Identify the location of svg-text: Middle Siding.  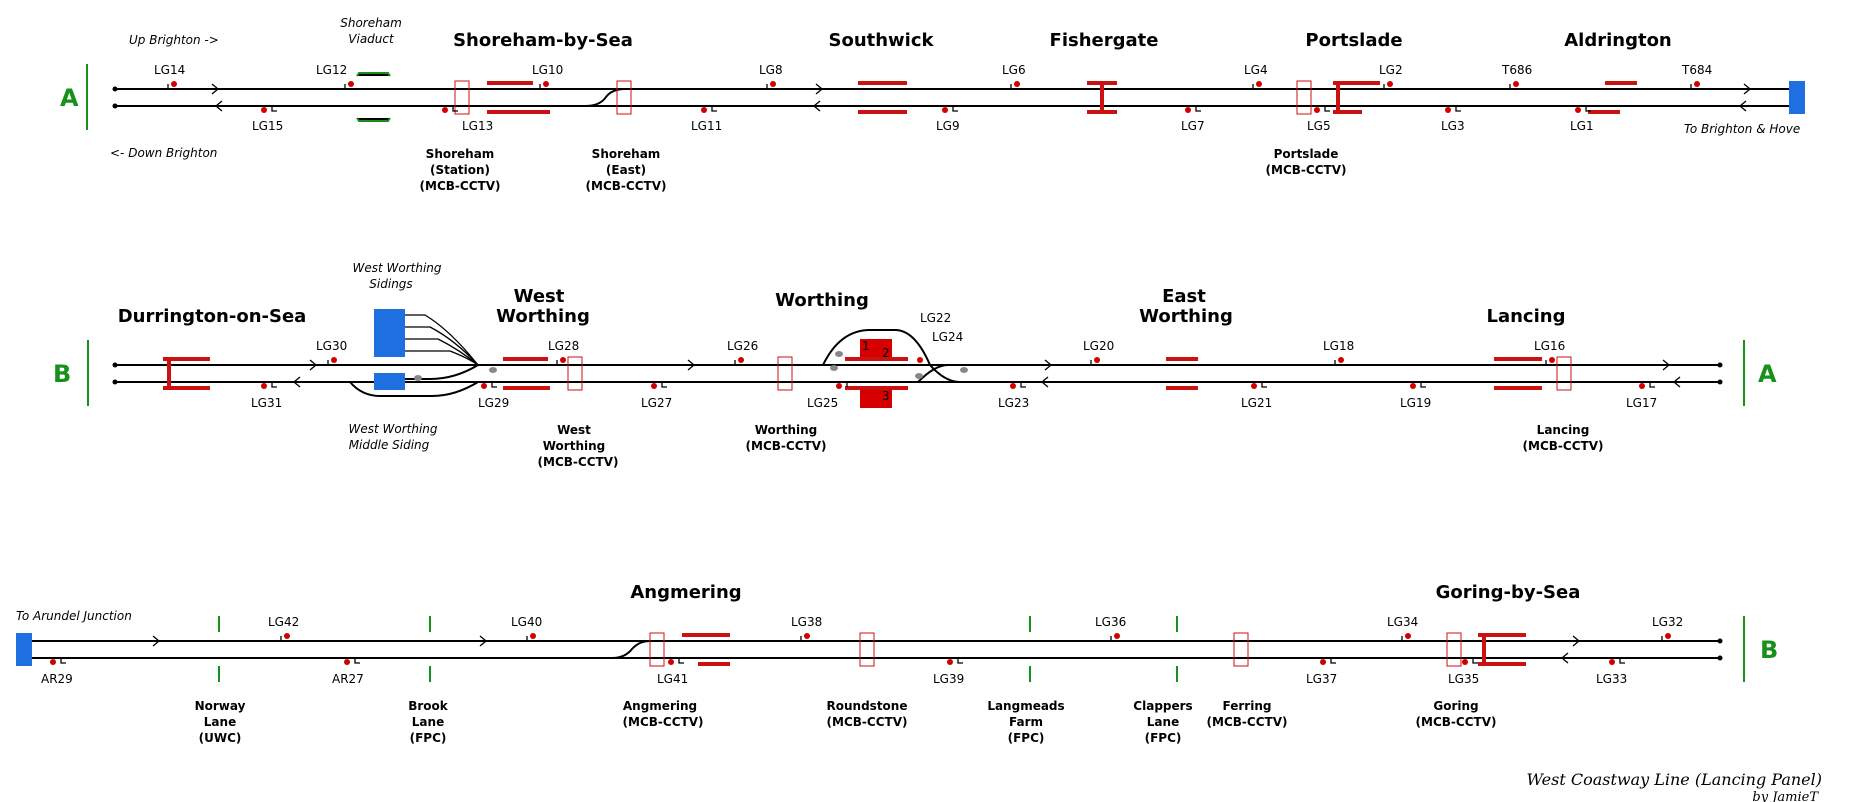
(389, 445).